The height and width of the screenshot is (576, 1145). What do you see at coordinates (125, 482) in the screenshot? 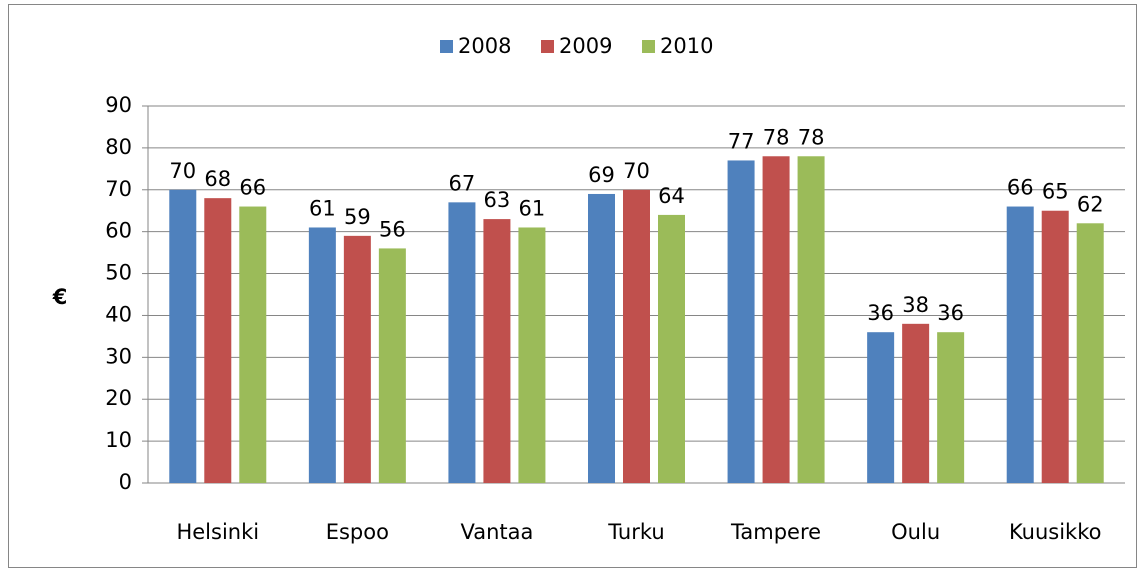
I see `y-tick-label: 0` at bounding box center [125, 482].